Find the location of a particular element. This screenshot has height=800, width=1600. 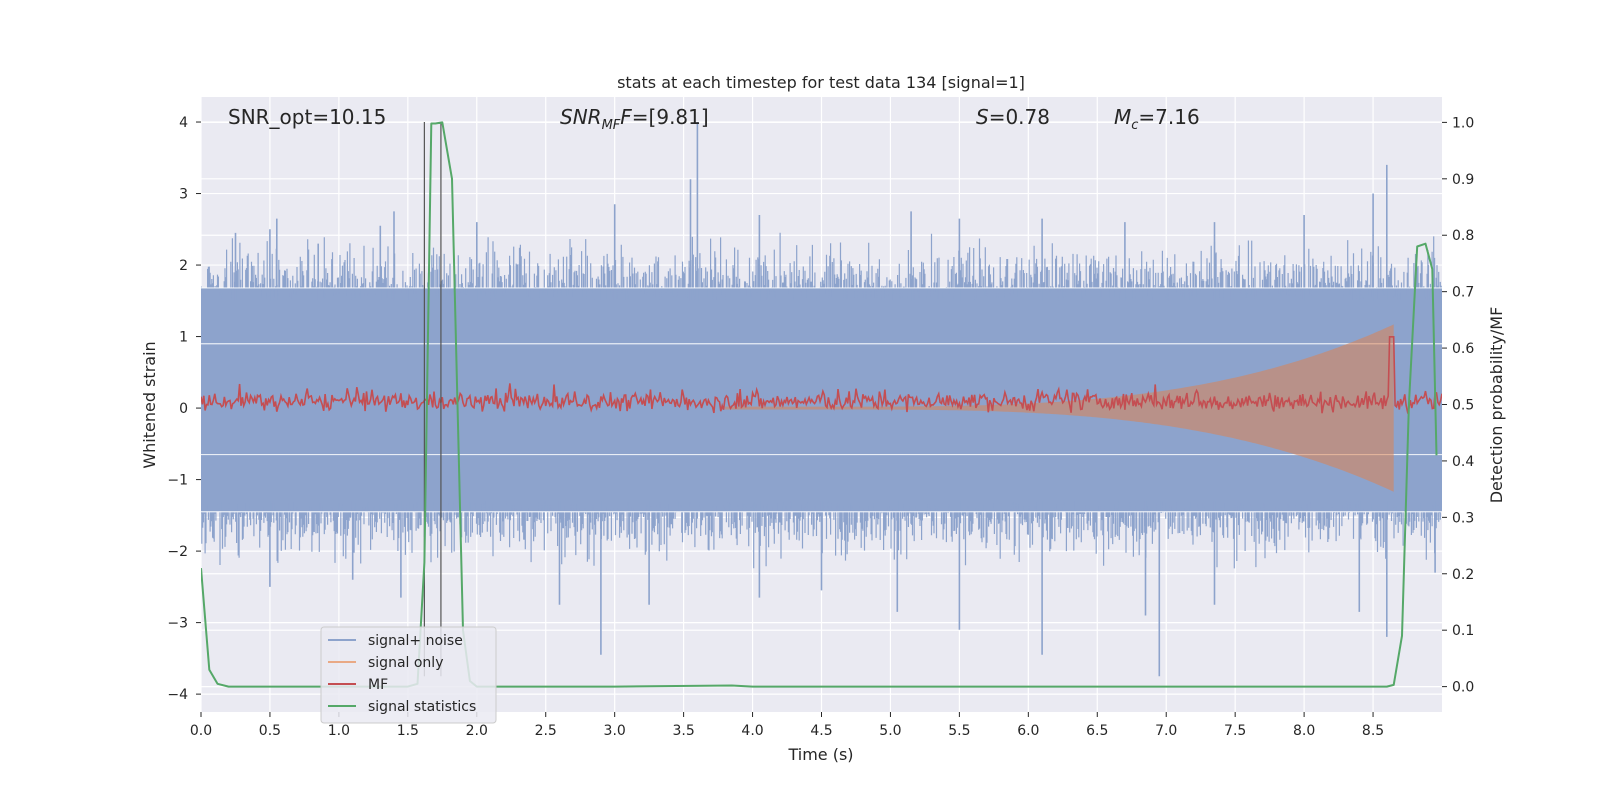

y-right-tick-label: 0.0 is located at coordinates (1463, 688).